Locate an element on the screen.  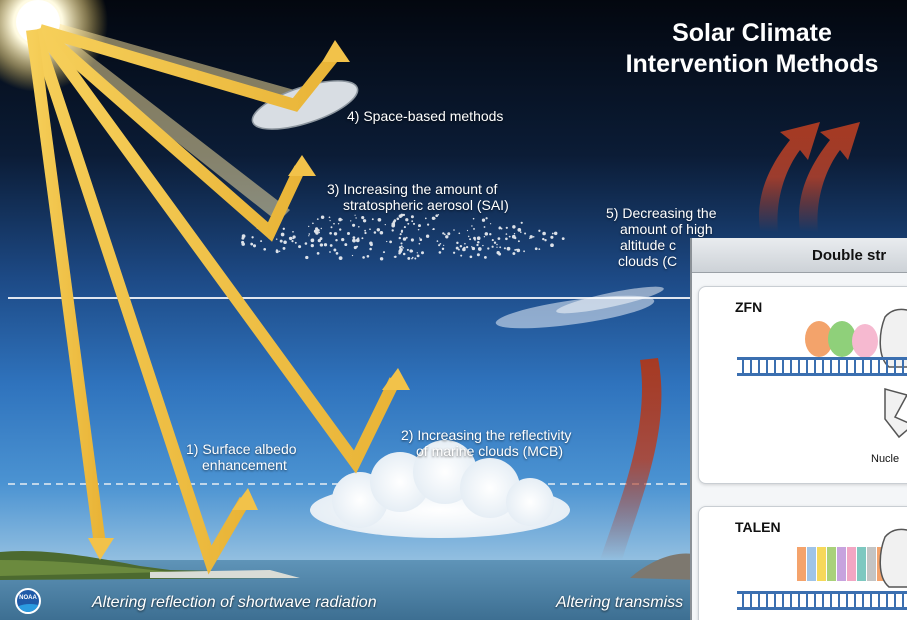
label-mcb-line2: of marine clouds (MCB) is located at coordinates (490, 451).